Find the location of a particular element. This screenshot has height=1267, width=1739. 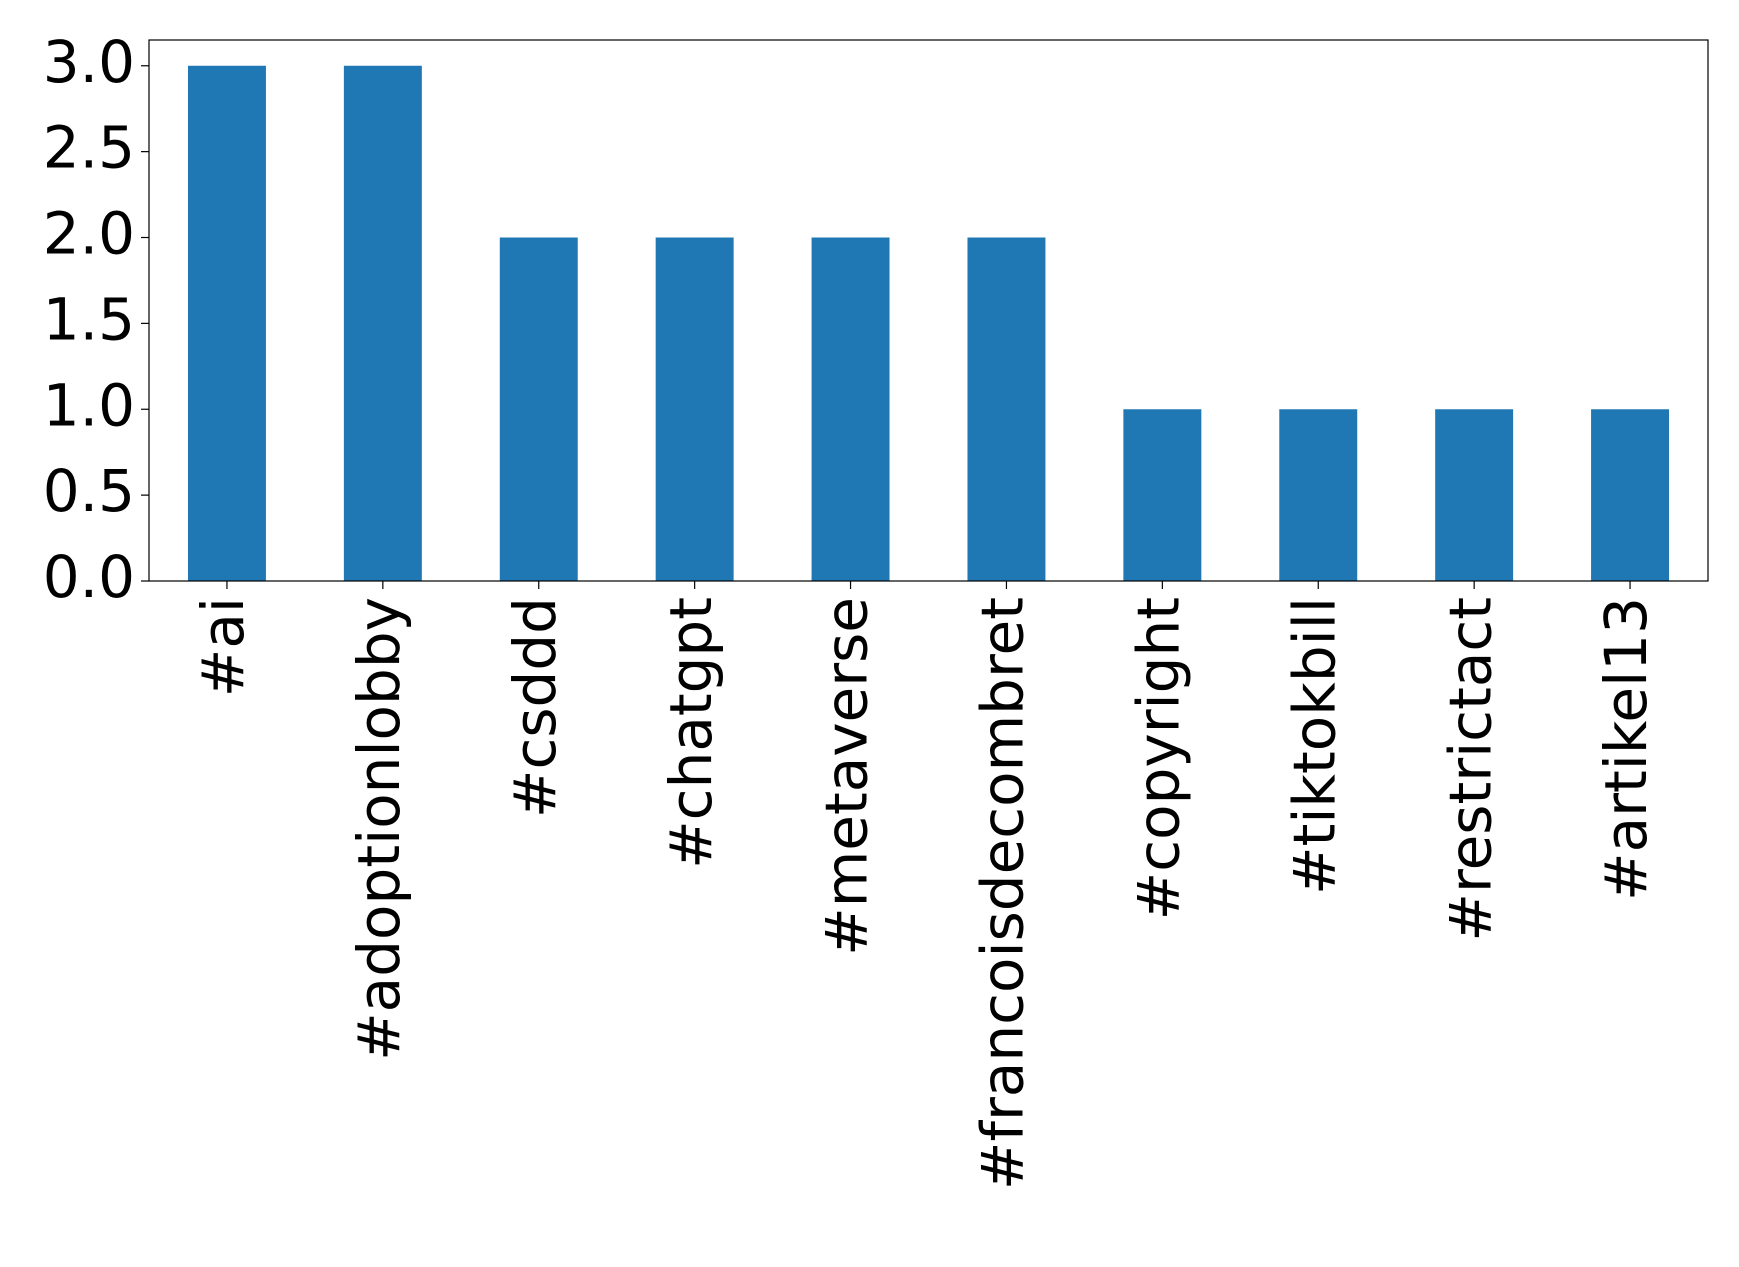

x-tick-label: #copyright is located at coordinates (1158, 758).